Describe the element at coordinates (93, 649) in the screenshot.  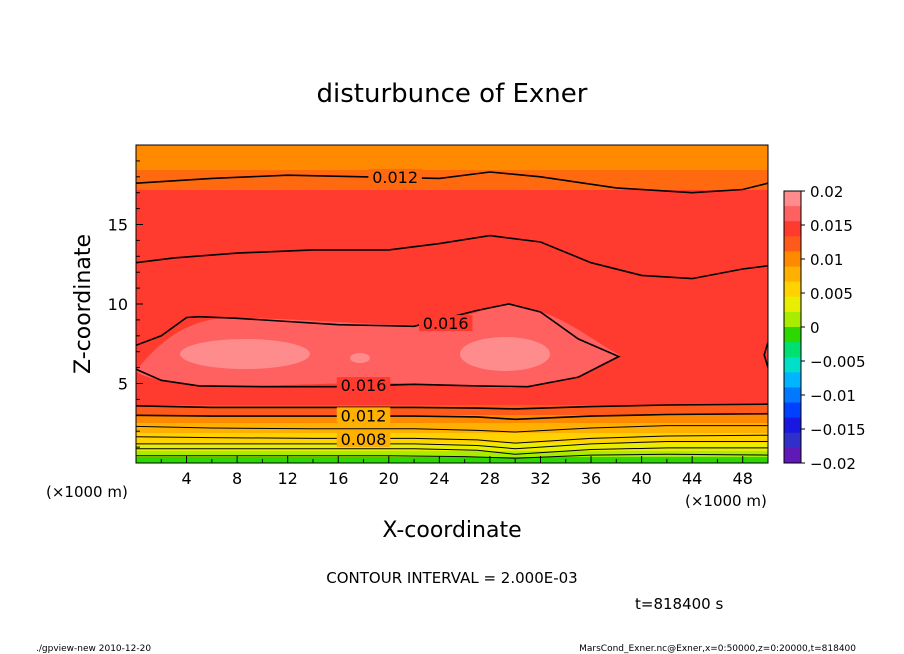
I see `footer-left: ./gpview-new 2010-12-20` at that location.